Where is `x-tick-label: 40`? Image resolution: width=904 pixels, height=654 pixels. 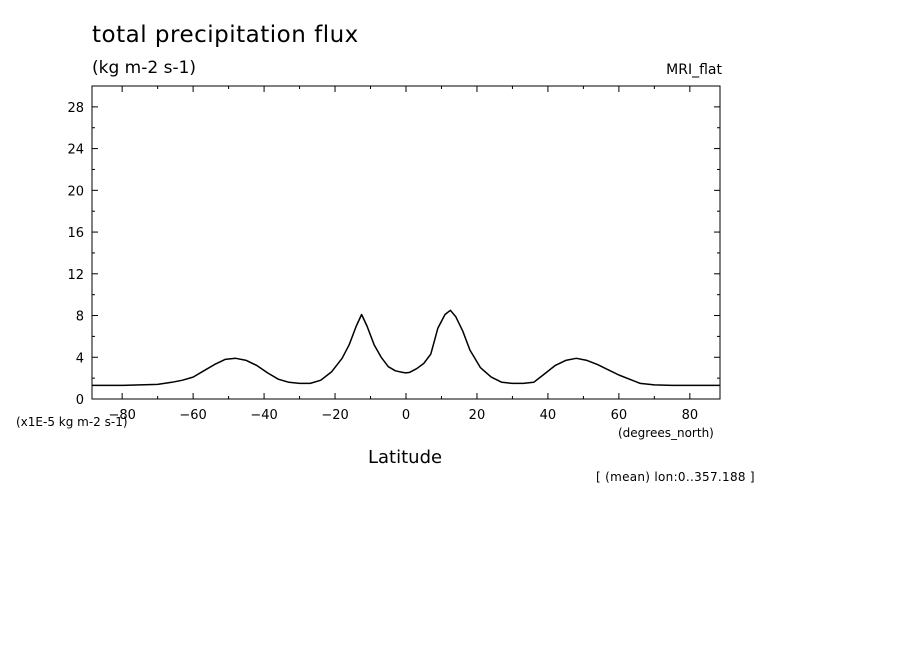
x-tick-label: 40 is located at coordinates (548, 415).